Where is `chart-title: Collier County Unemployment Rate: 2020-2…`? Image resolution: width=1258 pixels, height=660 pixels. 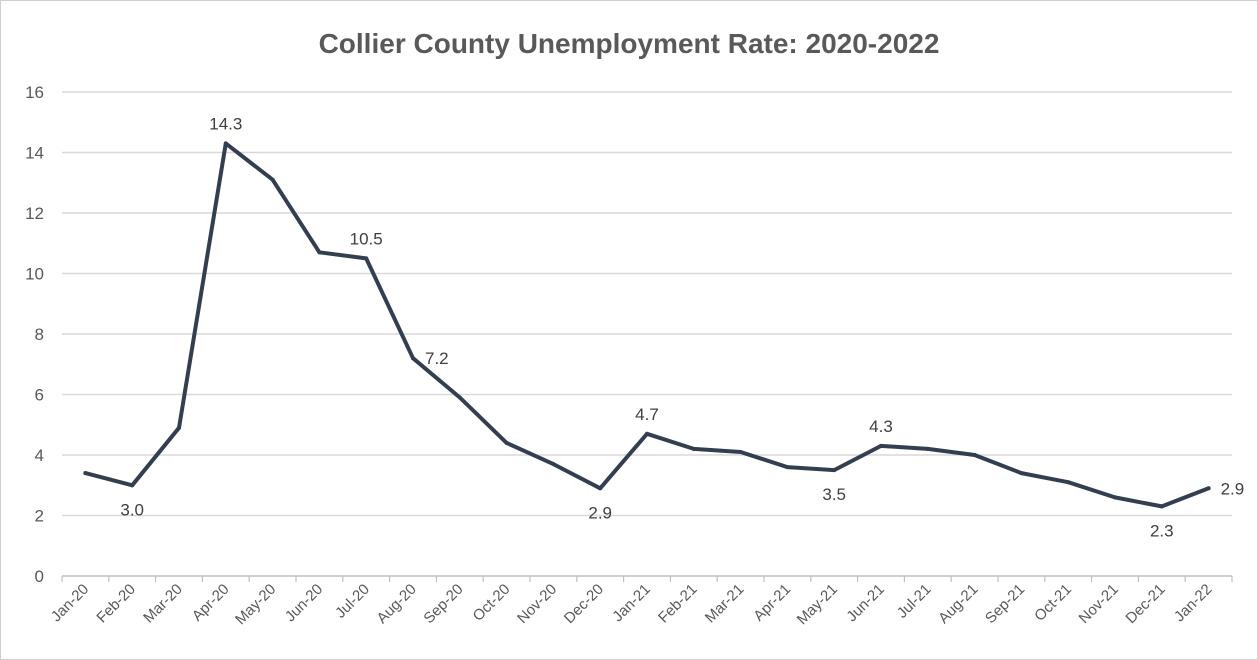
chart-title: Collier County Unemployment Rate: 2020-2… is located at coordinates (629, 43).